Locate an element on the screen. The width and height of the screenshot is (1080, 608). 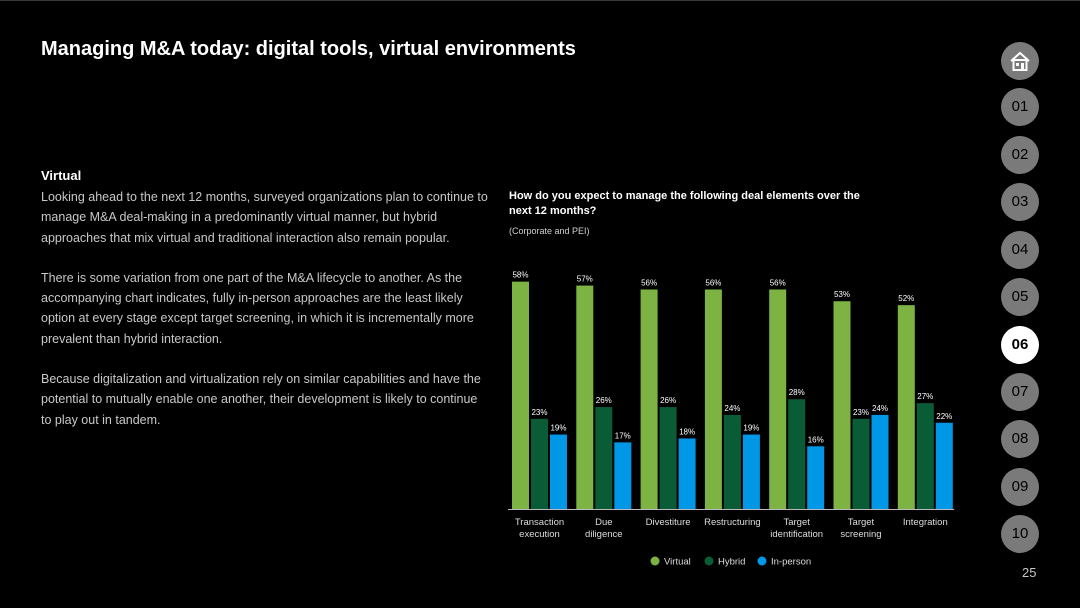
legend-marker-in-person is located at coordinates (762, 561).